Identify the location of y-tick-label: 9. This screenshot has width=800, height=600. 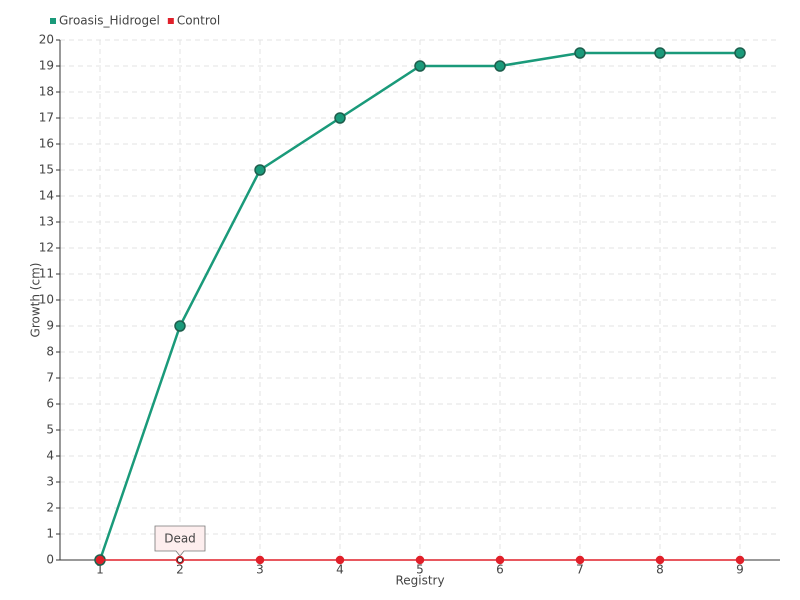
(50, 326).